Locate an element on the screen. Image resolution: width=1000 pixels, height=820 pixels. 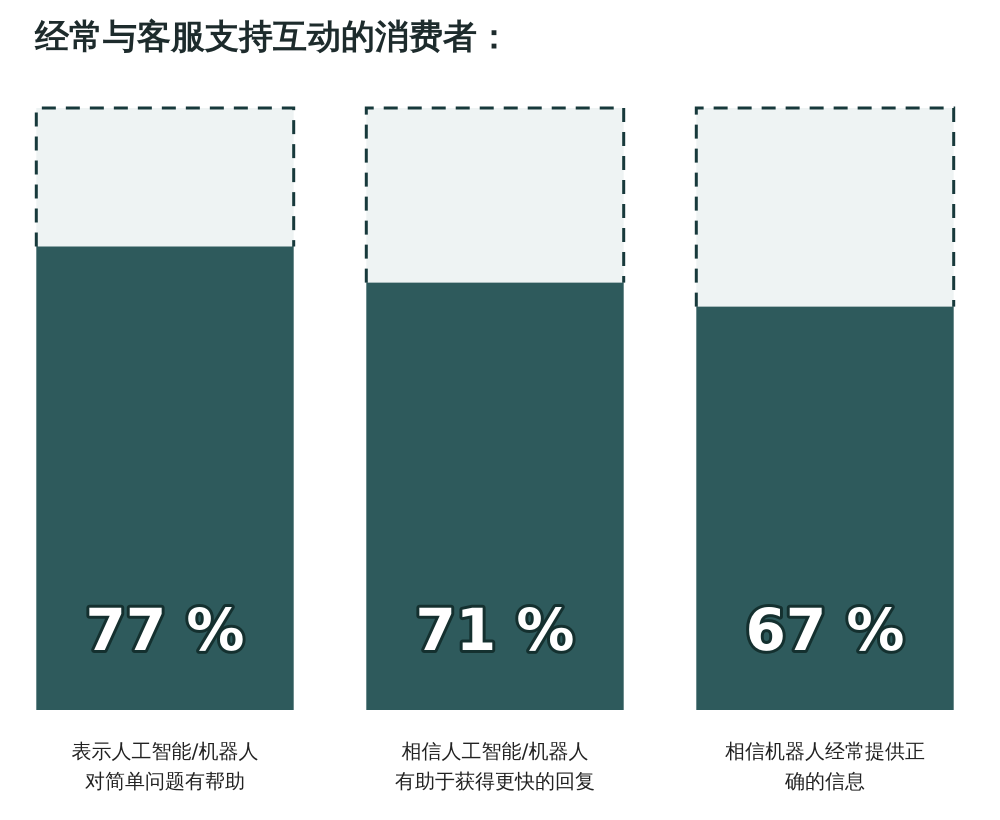
data-label: 67 % is located at coordinates (825, 630).